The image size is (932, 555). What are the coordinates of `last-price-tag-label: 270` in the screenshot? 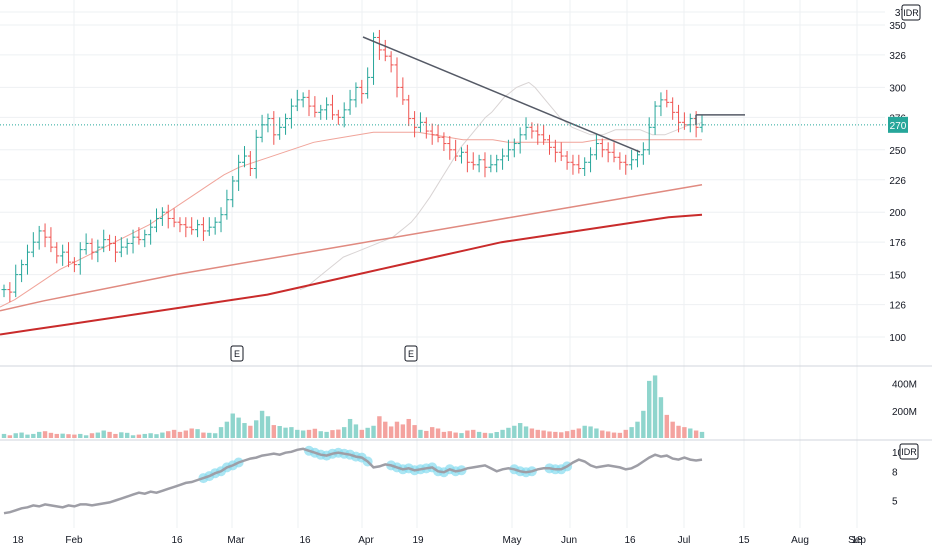 It's located at (898, 126).